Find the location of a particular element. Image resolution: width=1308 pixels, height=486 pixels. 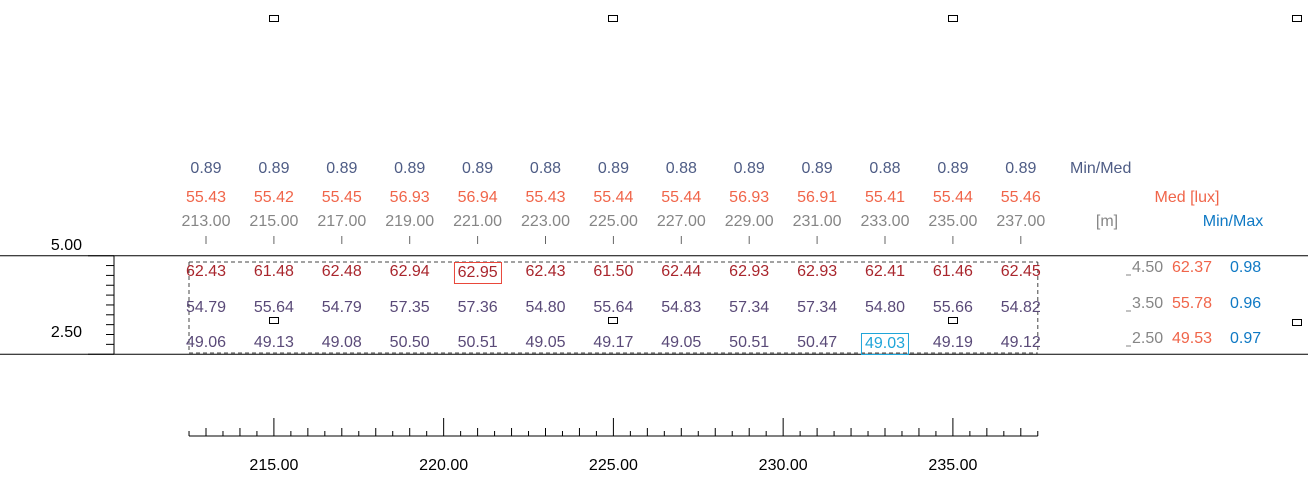

grid-value: 49.19 is located at coordinates (952, 342).